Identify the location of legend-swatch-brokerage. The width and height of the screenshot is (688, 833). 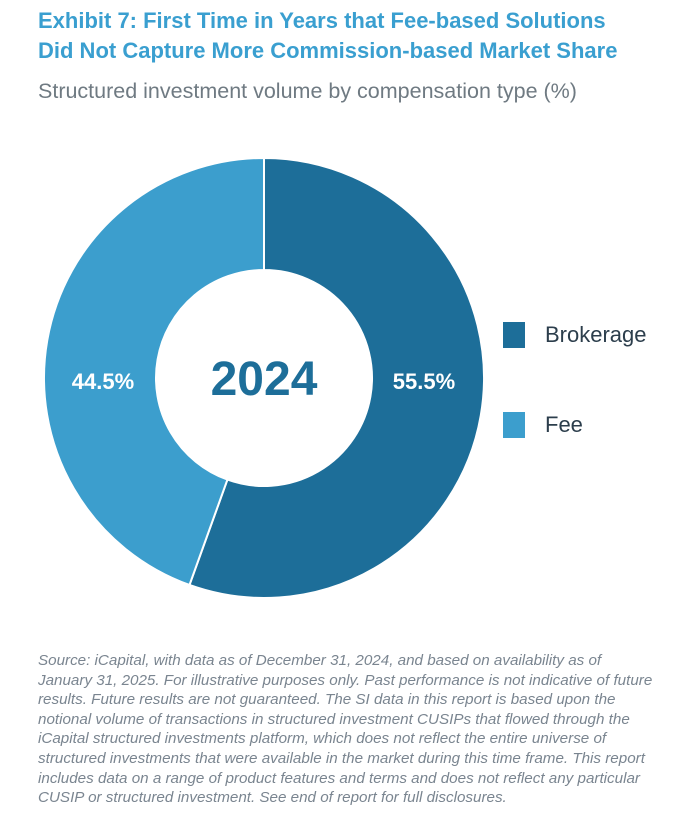
(514, 335).